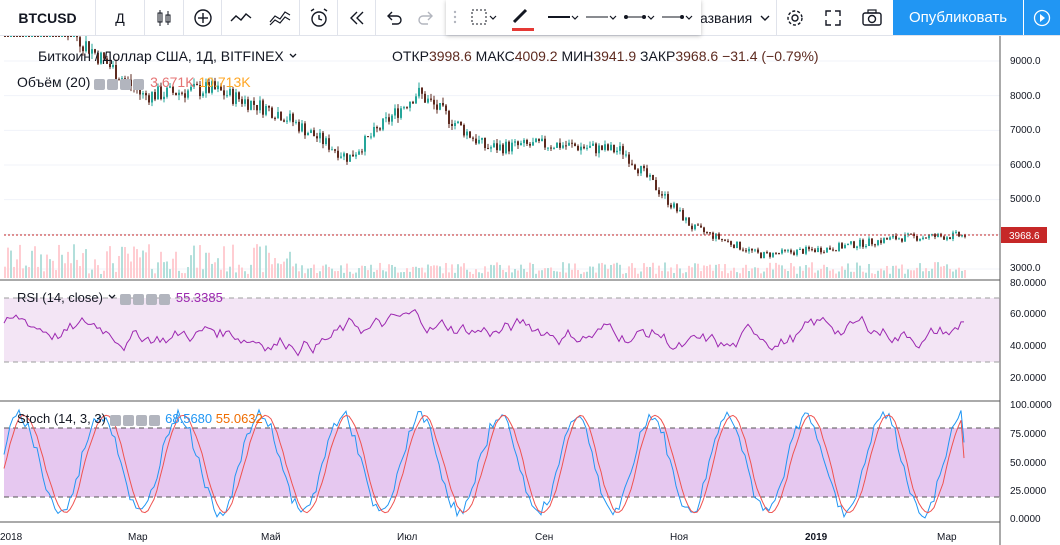 Image resolution: width=1060 pixels, height=545 pixels. I want to click on chart-type-button, so click(164, 17).